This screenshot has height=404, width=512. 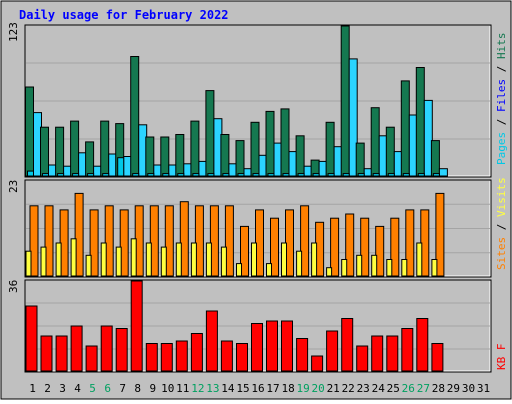 I want to click on x-tick-label-day-1: 1, so click(x=32, y=388).